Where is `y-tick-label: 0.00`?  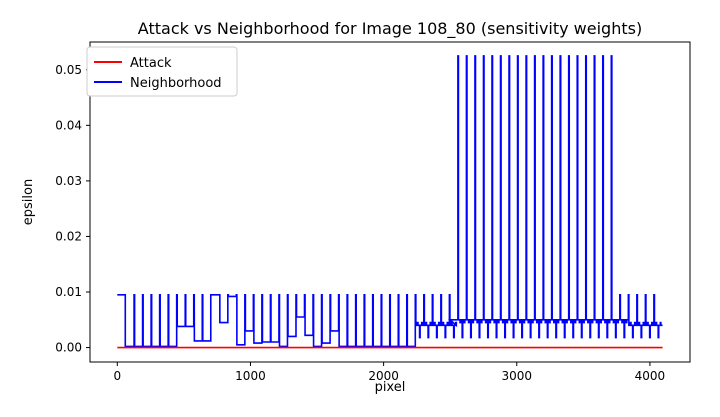
y-tick-label: 0.00 is located at coordinates (68, 348).